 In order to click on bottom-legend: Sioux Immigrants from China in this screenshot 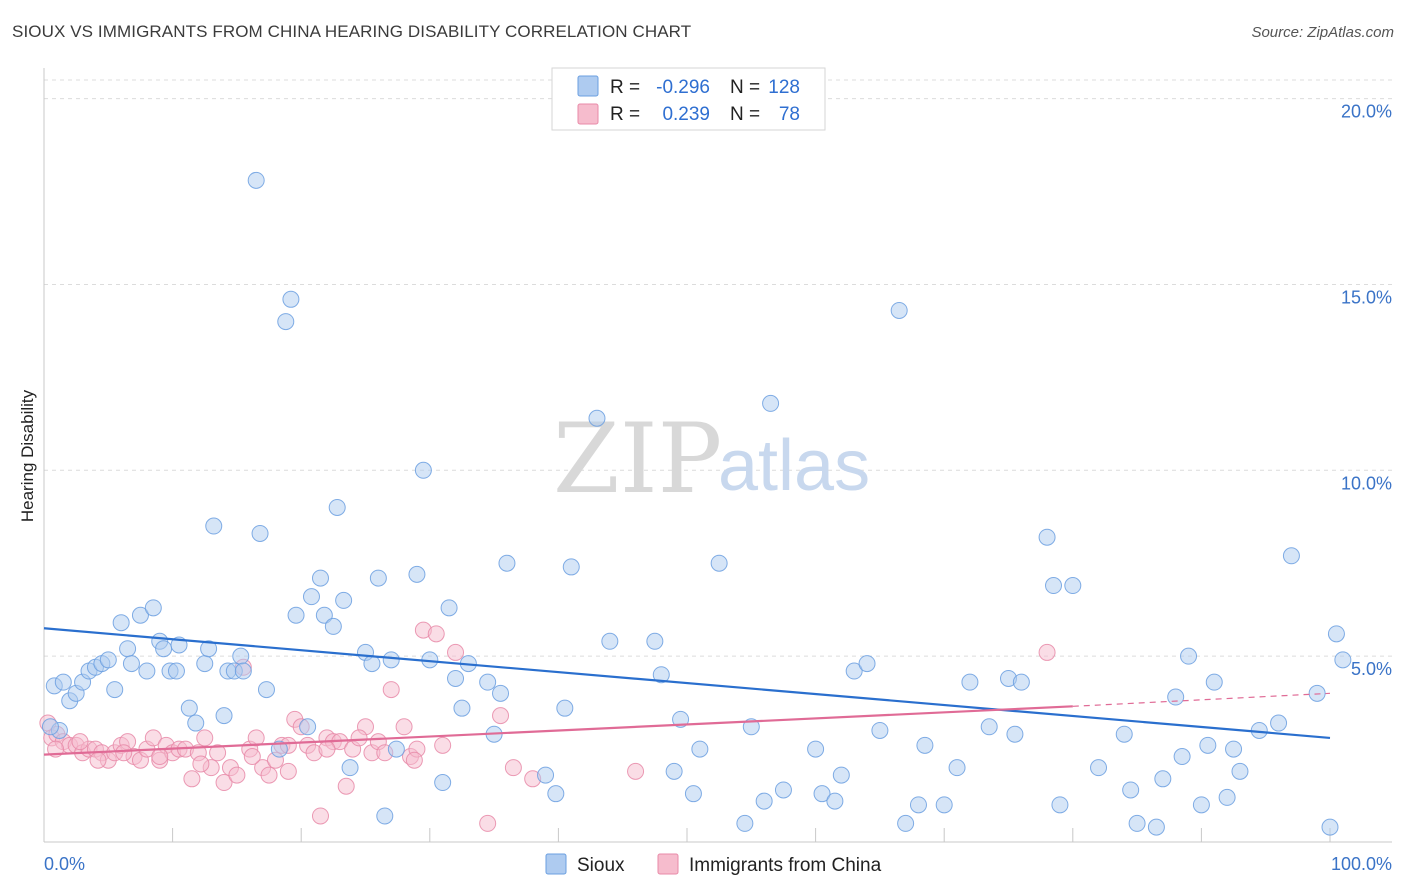, I will do `click(713, 864)`.